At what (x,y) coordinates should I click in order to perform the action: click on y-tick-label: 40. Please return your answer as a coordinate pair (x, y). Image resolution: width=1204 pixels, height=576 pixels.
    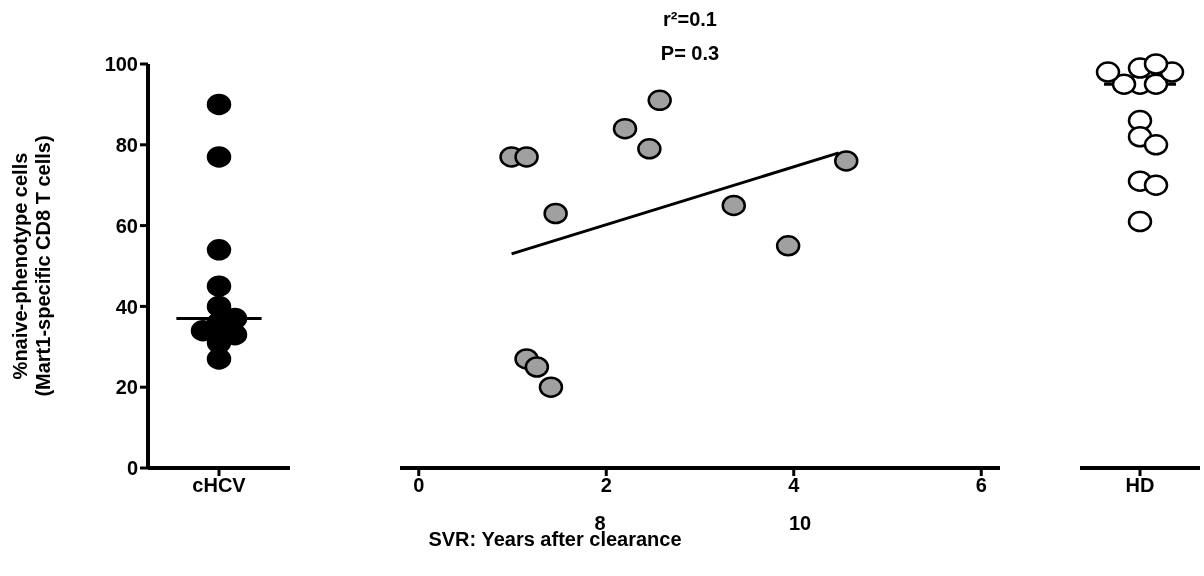
    Looking at the image, I should click on (126, 306).